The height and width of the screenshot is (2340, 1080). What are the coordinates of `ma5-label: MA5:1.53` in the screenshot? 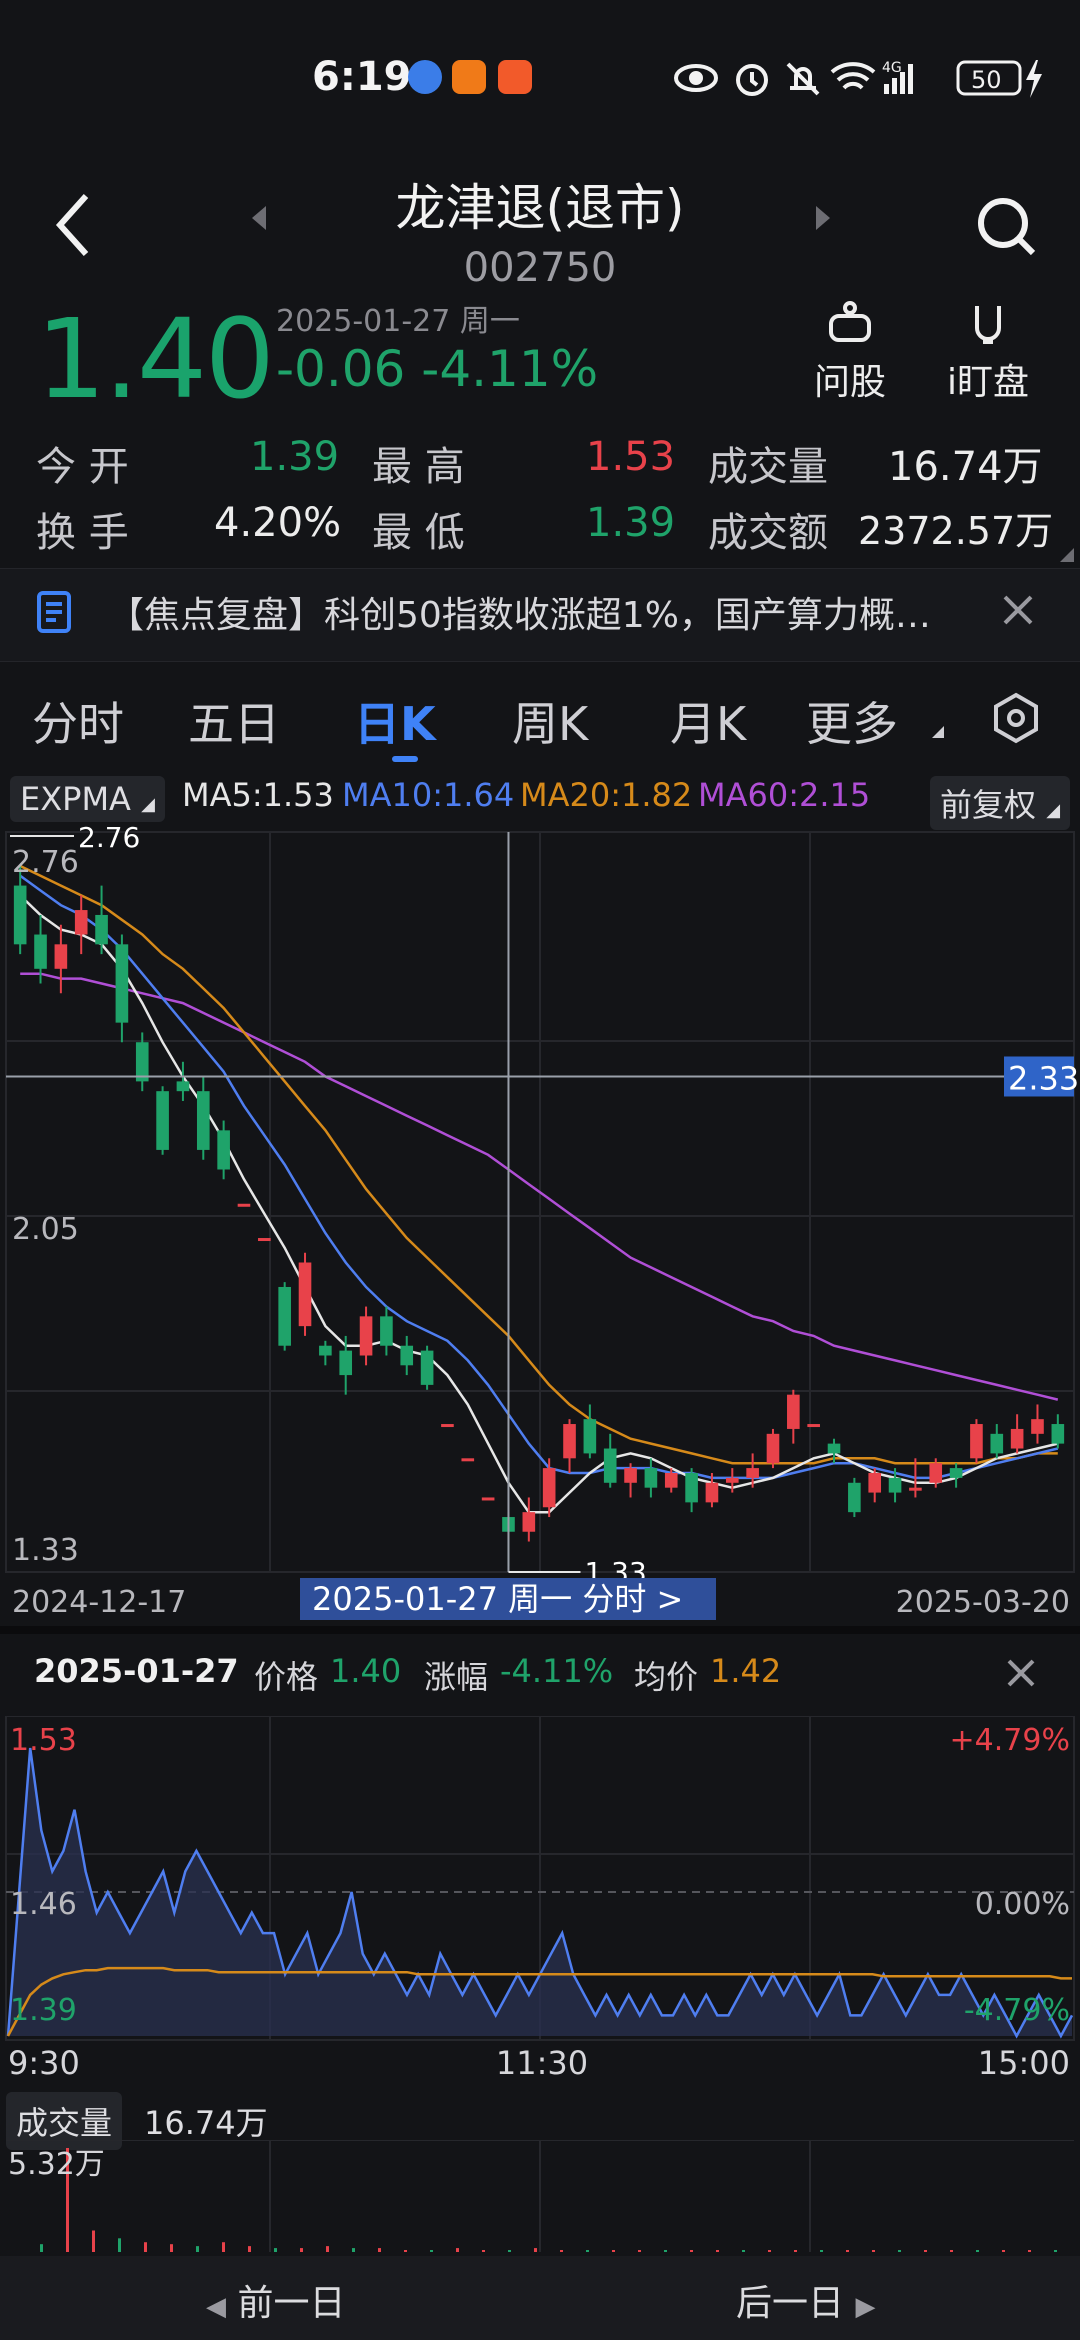 It's located at (258, 795).